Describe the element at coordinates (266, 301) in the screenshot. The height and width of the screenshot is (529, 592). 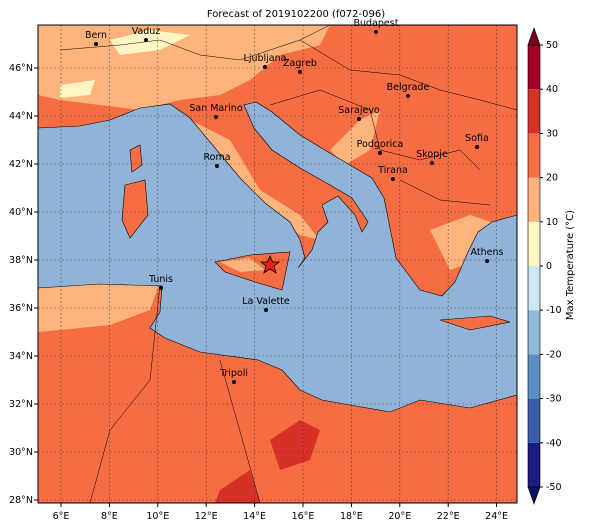
I see `city-label: La Valette` at that location.